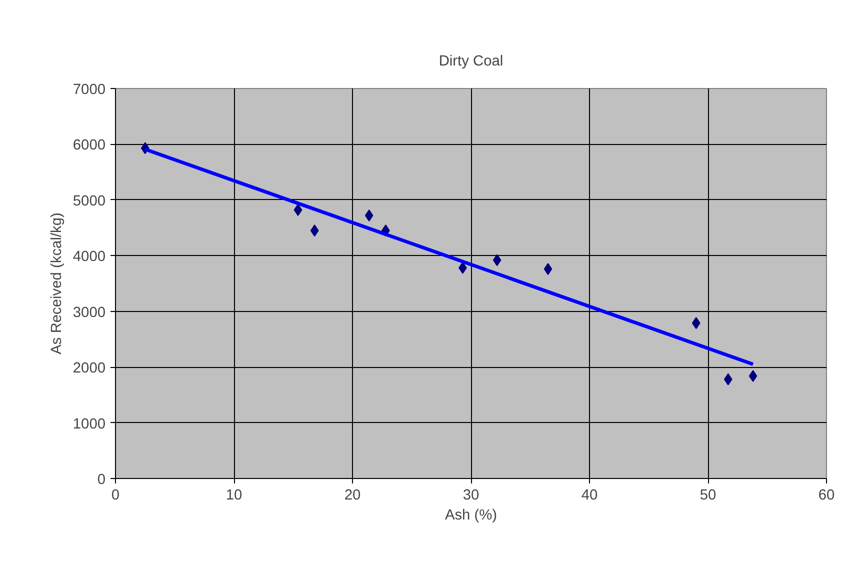  I want to click on chart-title: Dirty Coal, so click(471, 62).